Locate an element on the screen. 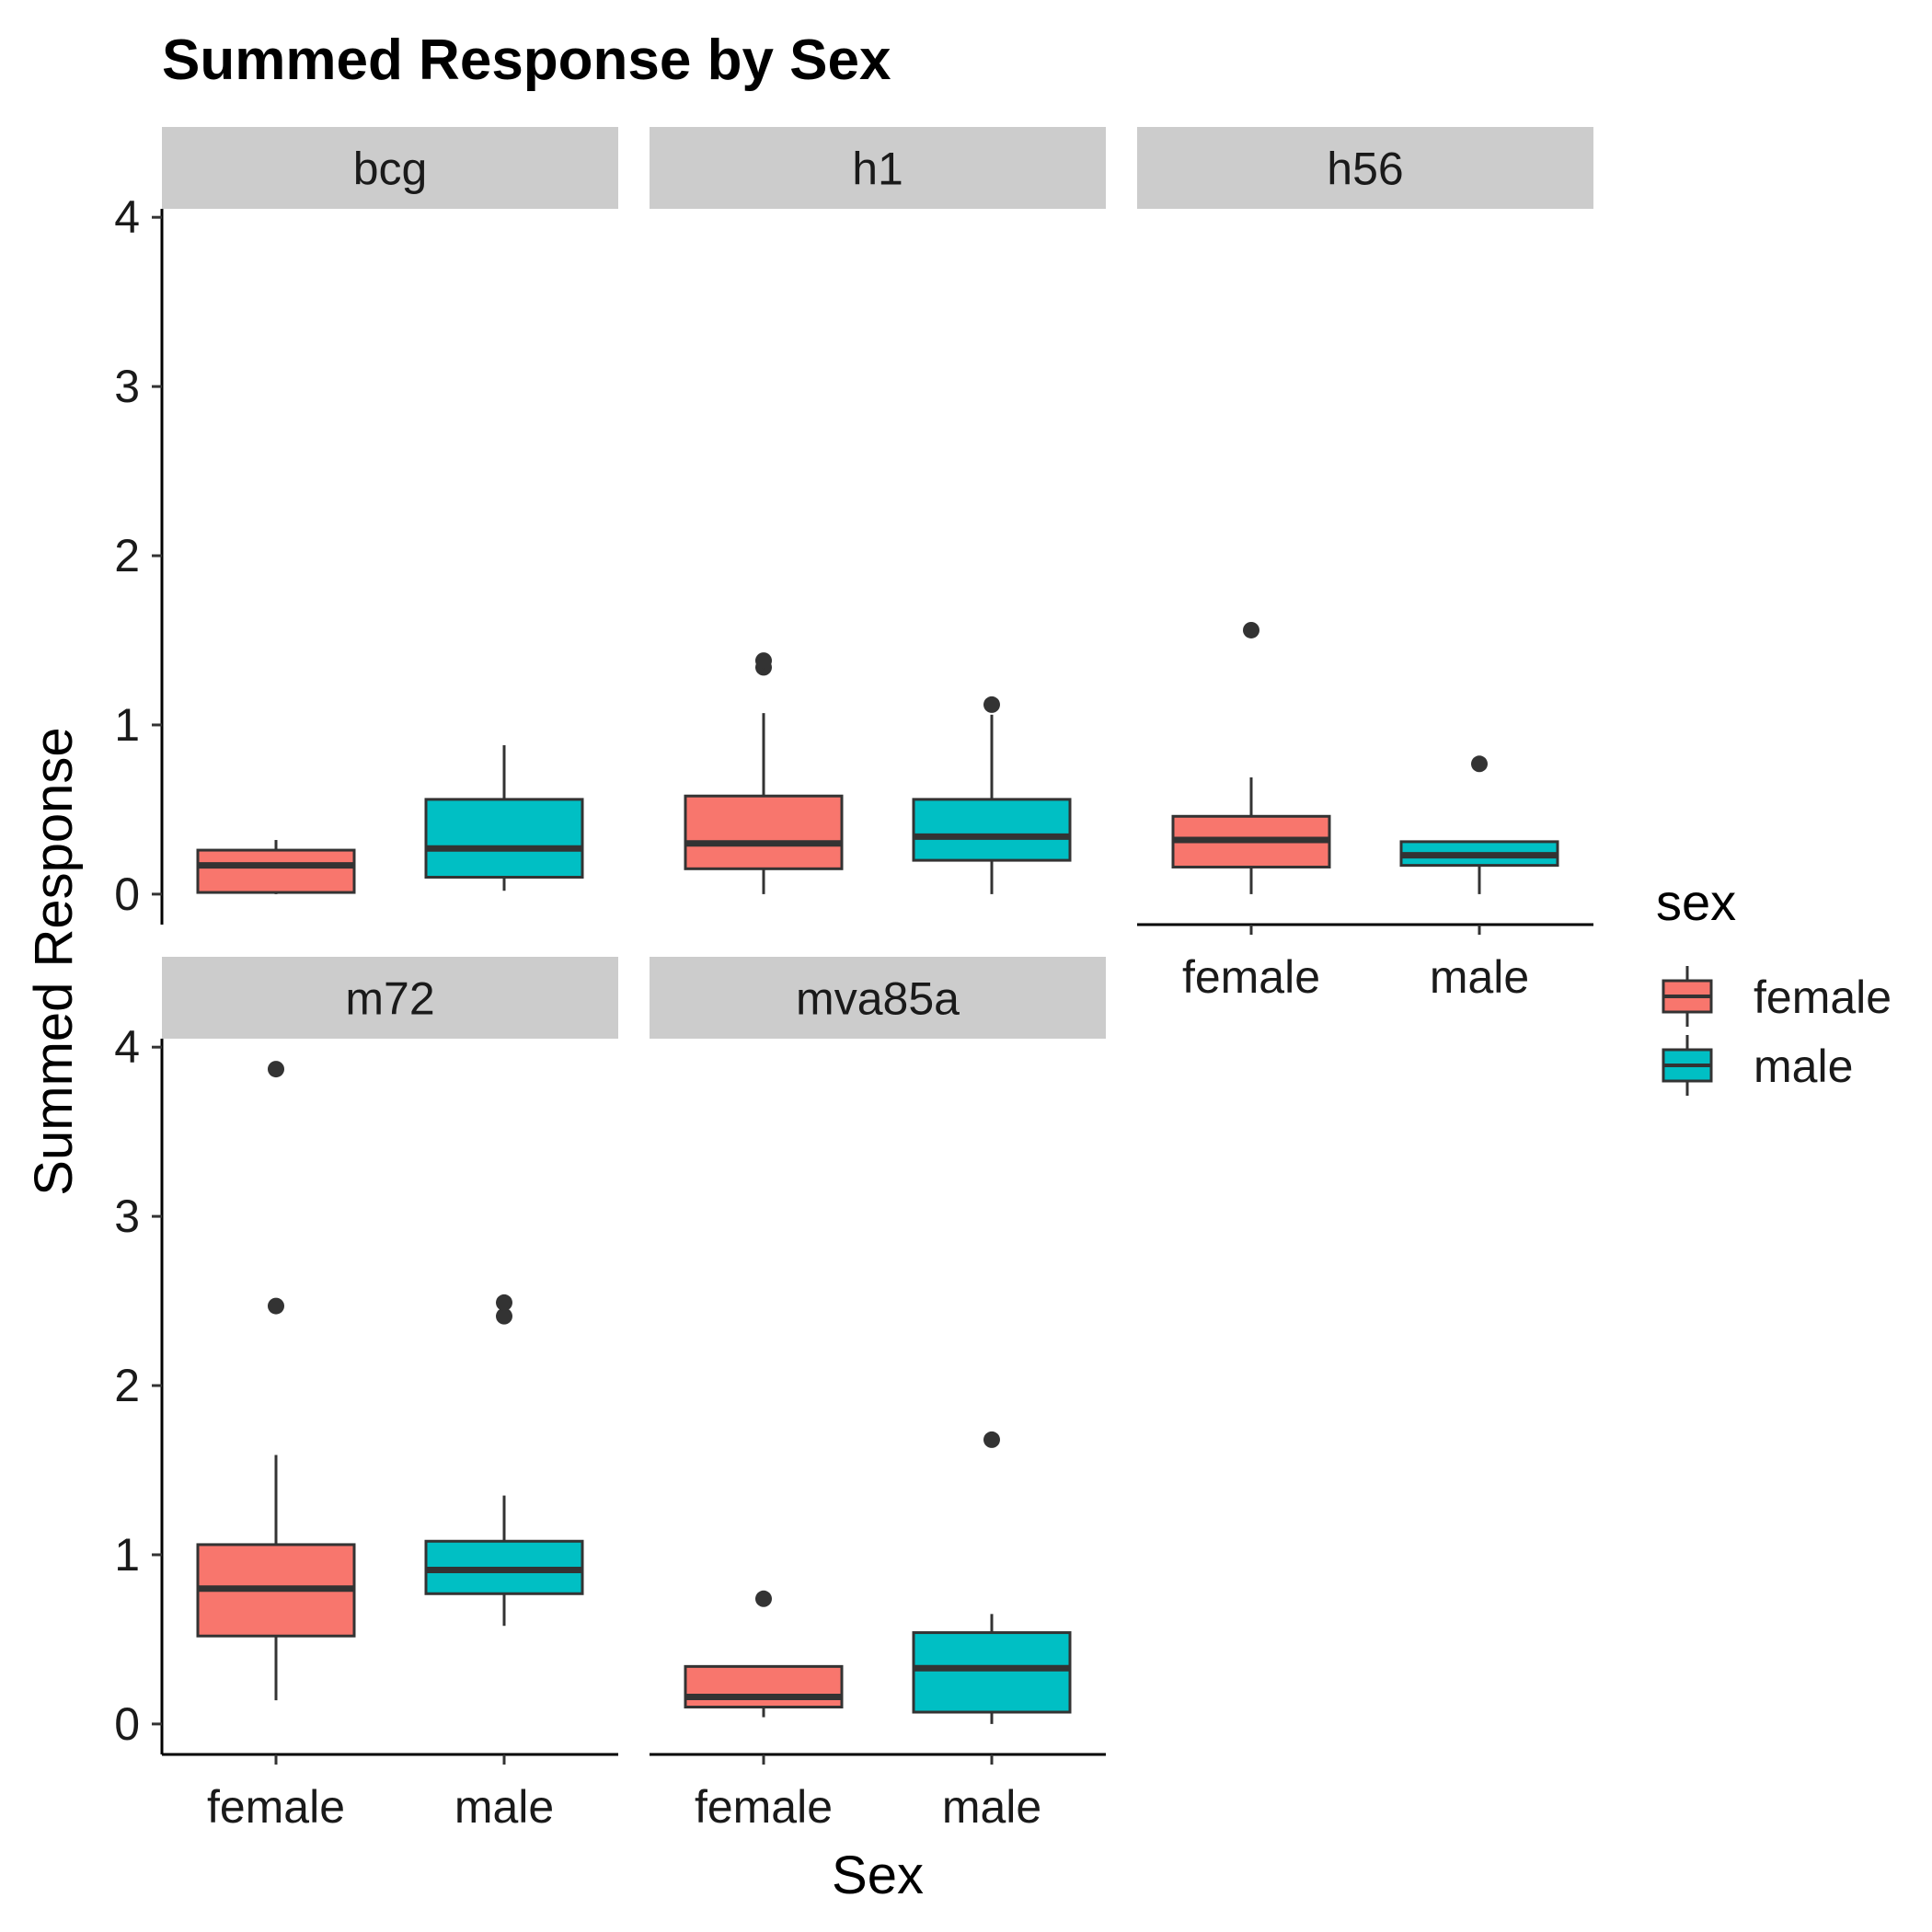  x-axis-title: Sex is located at coordinates (878, 1875).